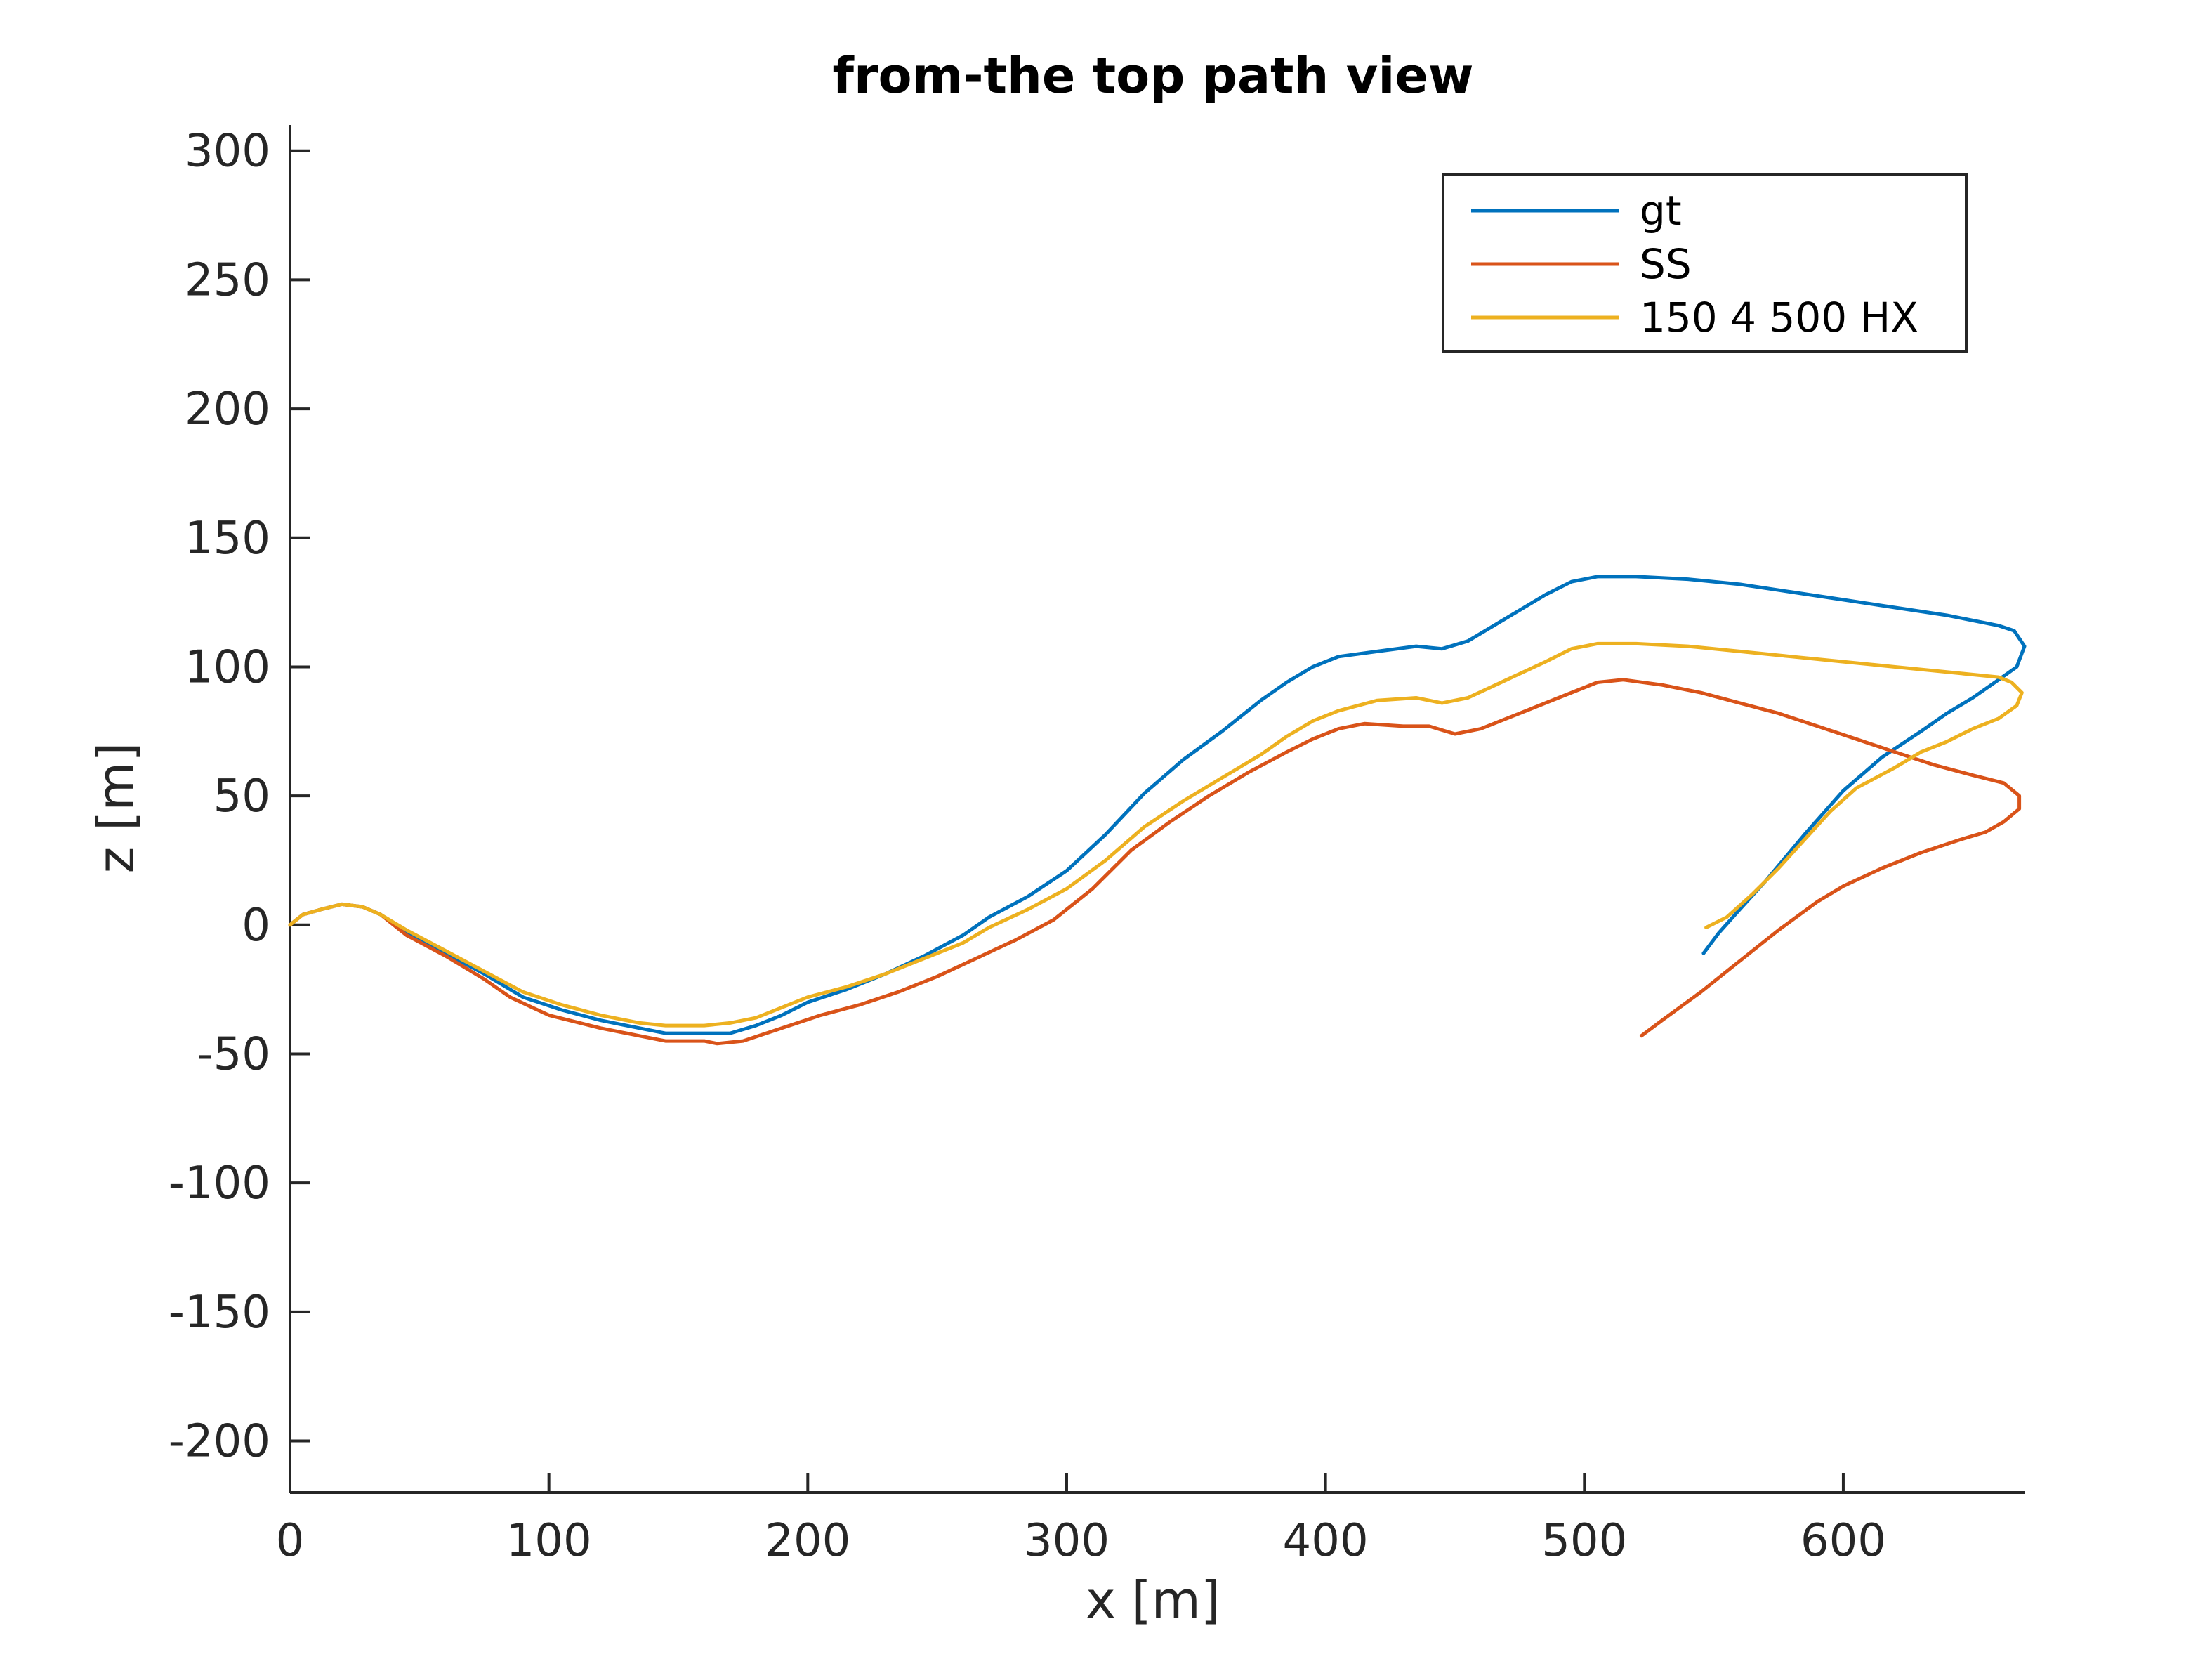 The height and width of the screenshot is (1659, 2212). What do you see at coordinates (1843, 1541) in the screenshot?
I see `x-tick-label: 600` at bounding box center [1843, 1541].